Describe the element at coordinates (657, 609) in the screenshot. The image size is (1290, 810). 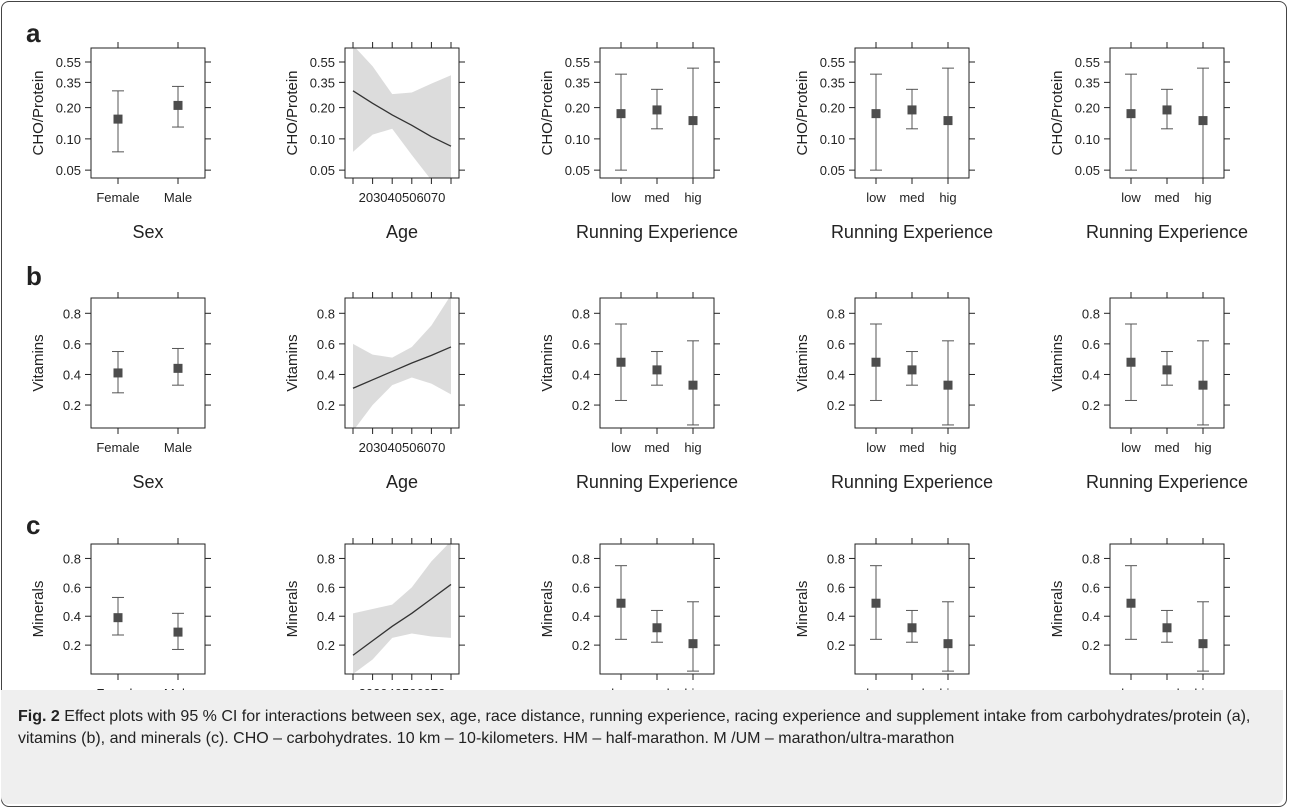
I see `plot-box` at that location.